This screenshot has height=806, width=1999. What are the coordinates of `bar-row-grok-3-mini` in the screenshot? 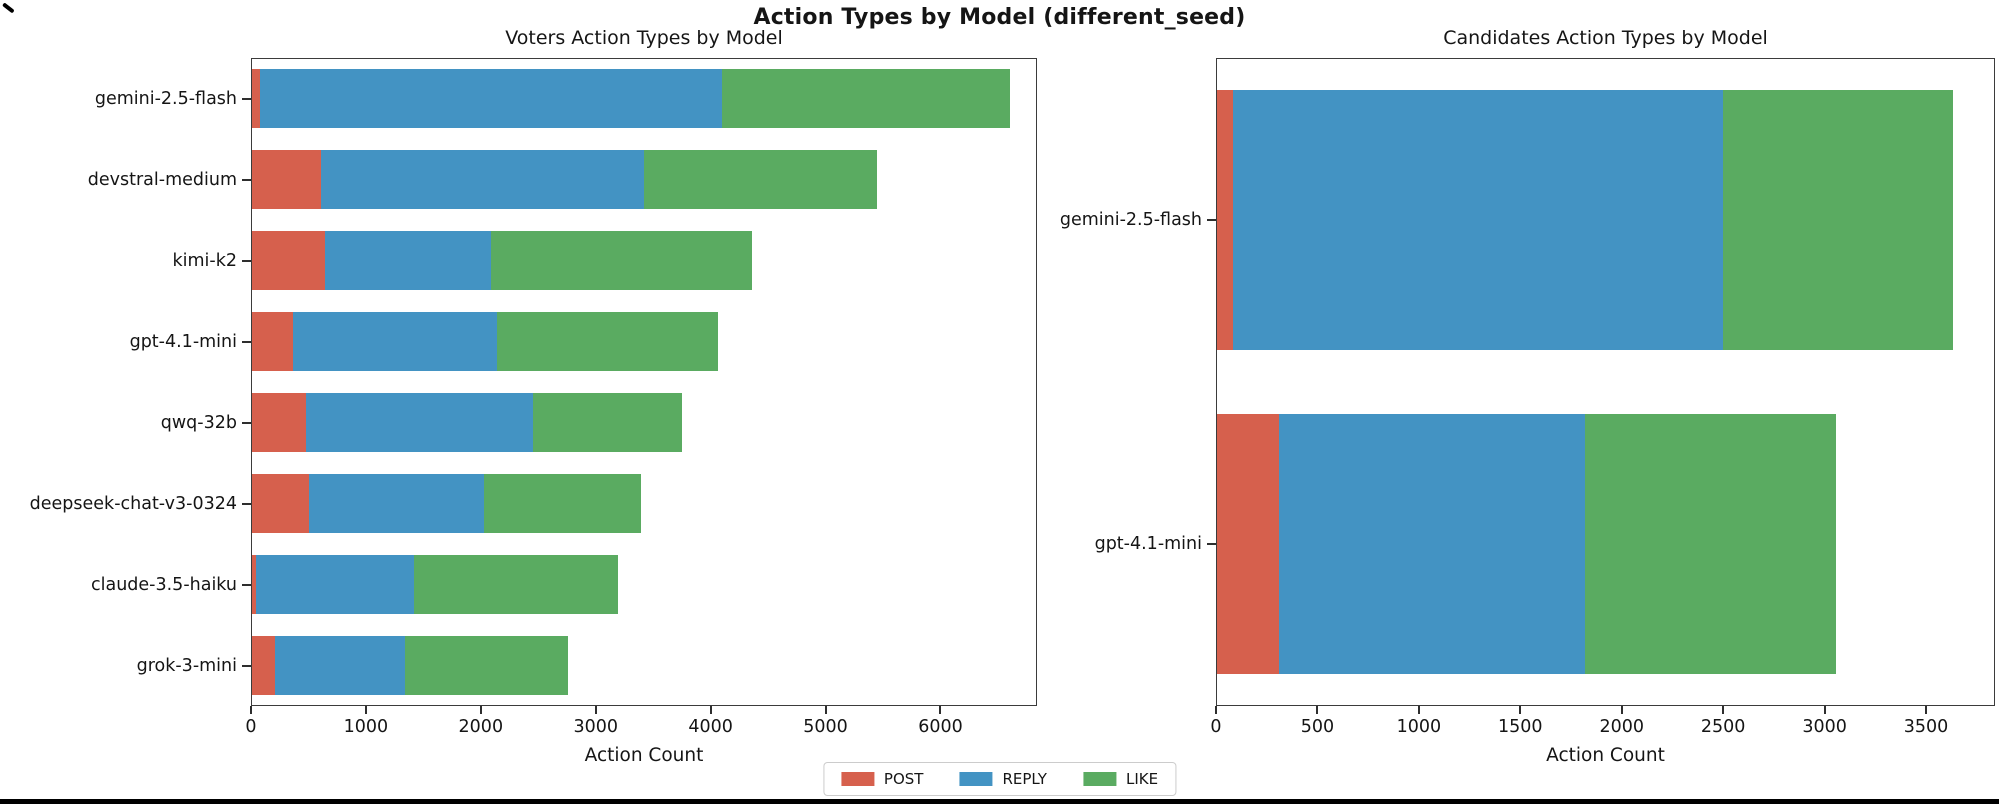 It's located at (644, 665).